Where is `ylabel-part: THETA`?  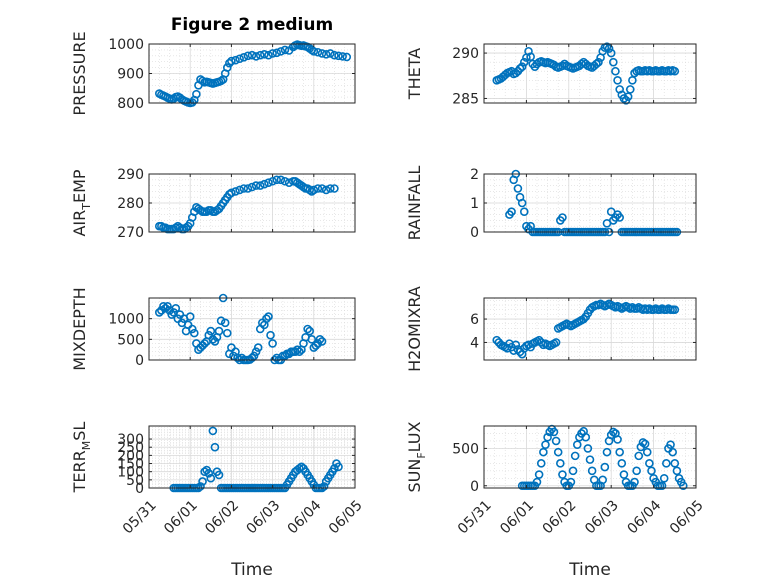 ylabel-part: THETA is located at coordinates (414, 74).